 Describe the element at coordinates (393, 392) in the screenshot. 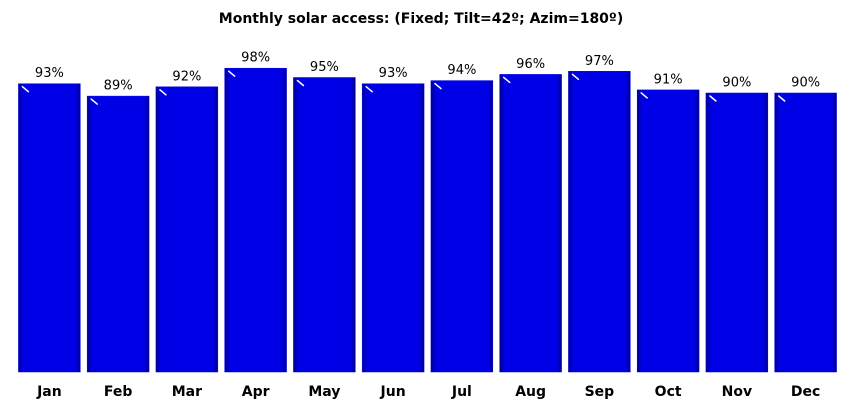

I see `x-tick-label: Jun` at that location.